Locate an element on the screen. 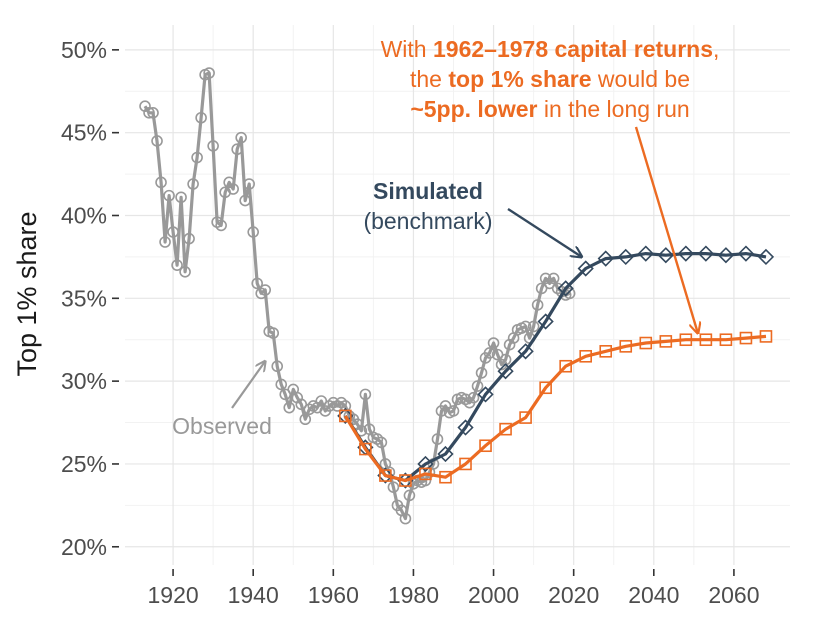 The image size is (830, 623). series-square is located at coordinates (556, 408).